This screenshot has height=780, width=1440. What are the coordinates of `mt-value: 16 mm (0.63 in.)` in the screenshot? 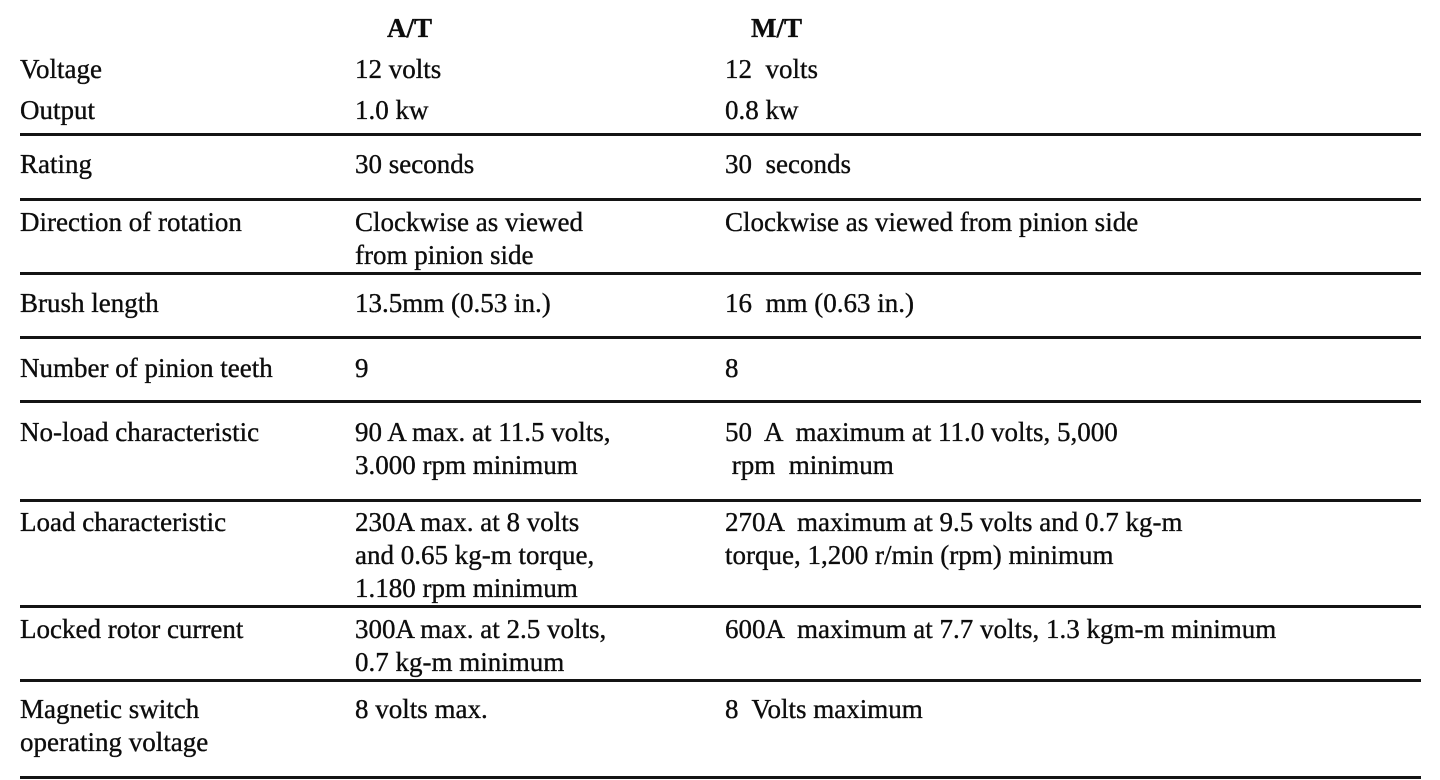 It's located at (819, 303).